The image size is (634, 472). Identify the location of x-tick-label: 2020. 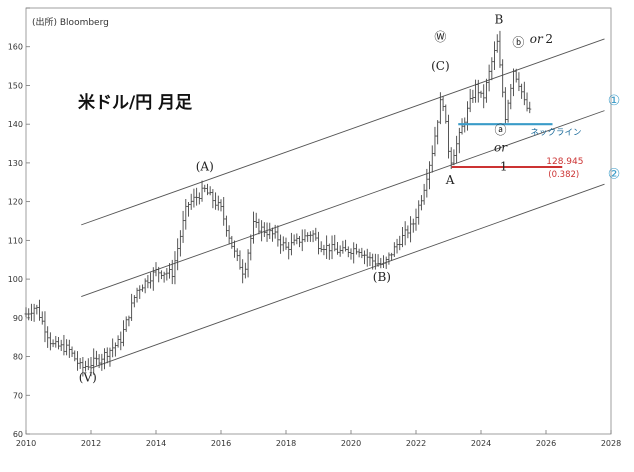
(351, 443).